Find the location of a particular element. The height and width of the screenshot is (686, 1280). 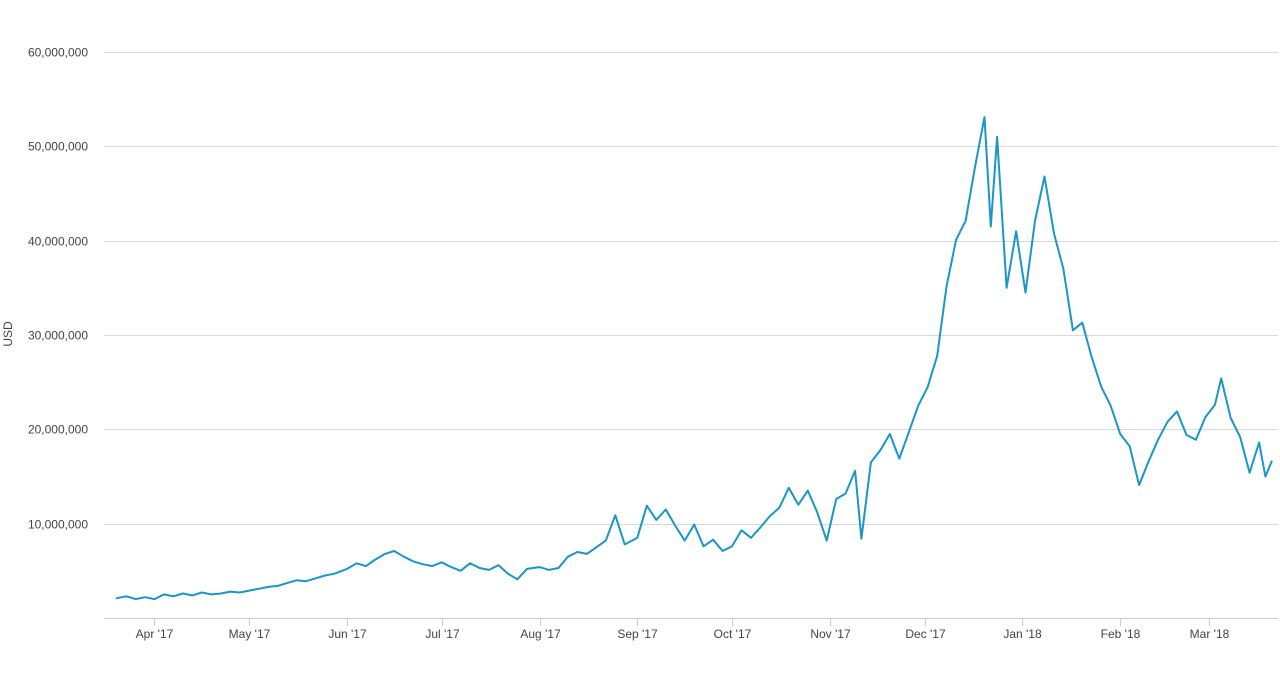

x-tick-label: Jan '18 is located at coordinates (1022, 634).